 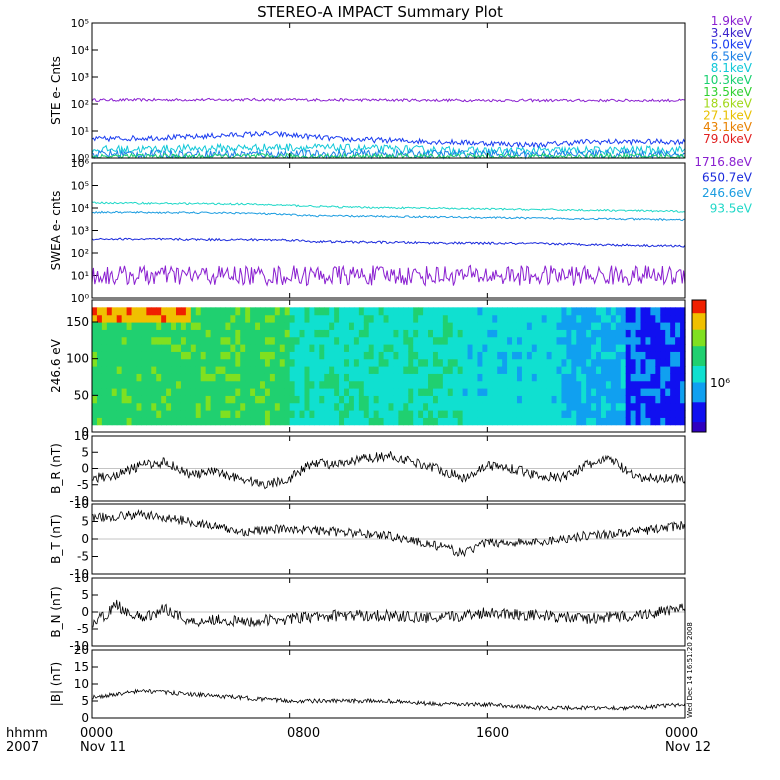 What do you see at coordinates (80, 158) in the screenshot?
I see `ste-ytick-label-0: 10⁰` at bounding box center [80, 158].